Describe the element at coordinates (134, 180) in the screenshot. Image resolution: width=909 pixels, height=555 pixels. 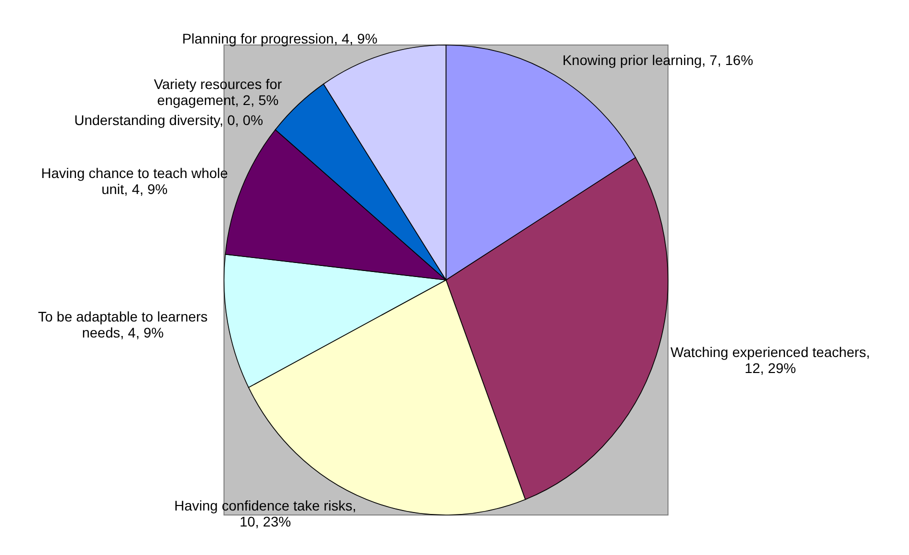
I see `slice-label: Having chance to teach whole unit, 4, 9%` at that location.